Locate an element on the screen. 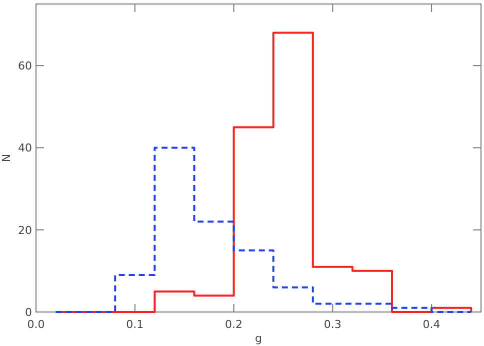 Image resolution: width=484 pixels, height=346 pixels. x-tick-label: 0.0 is located at coordinates (36, 324).